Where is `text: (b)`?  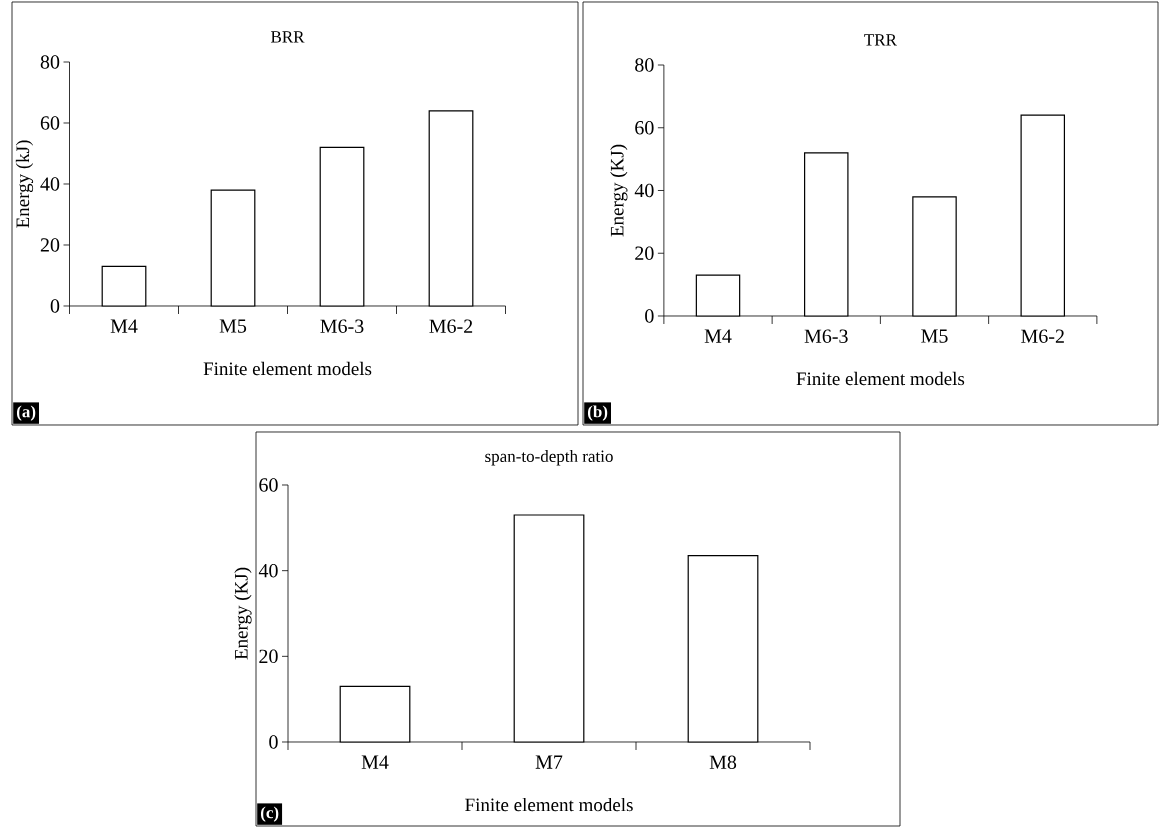 text: (b) is located at coordinates (597, 413).